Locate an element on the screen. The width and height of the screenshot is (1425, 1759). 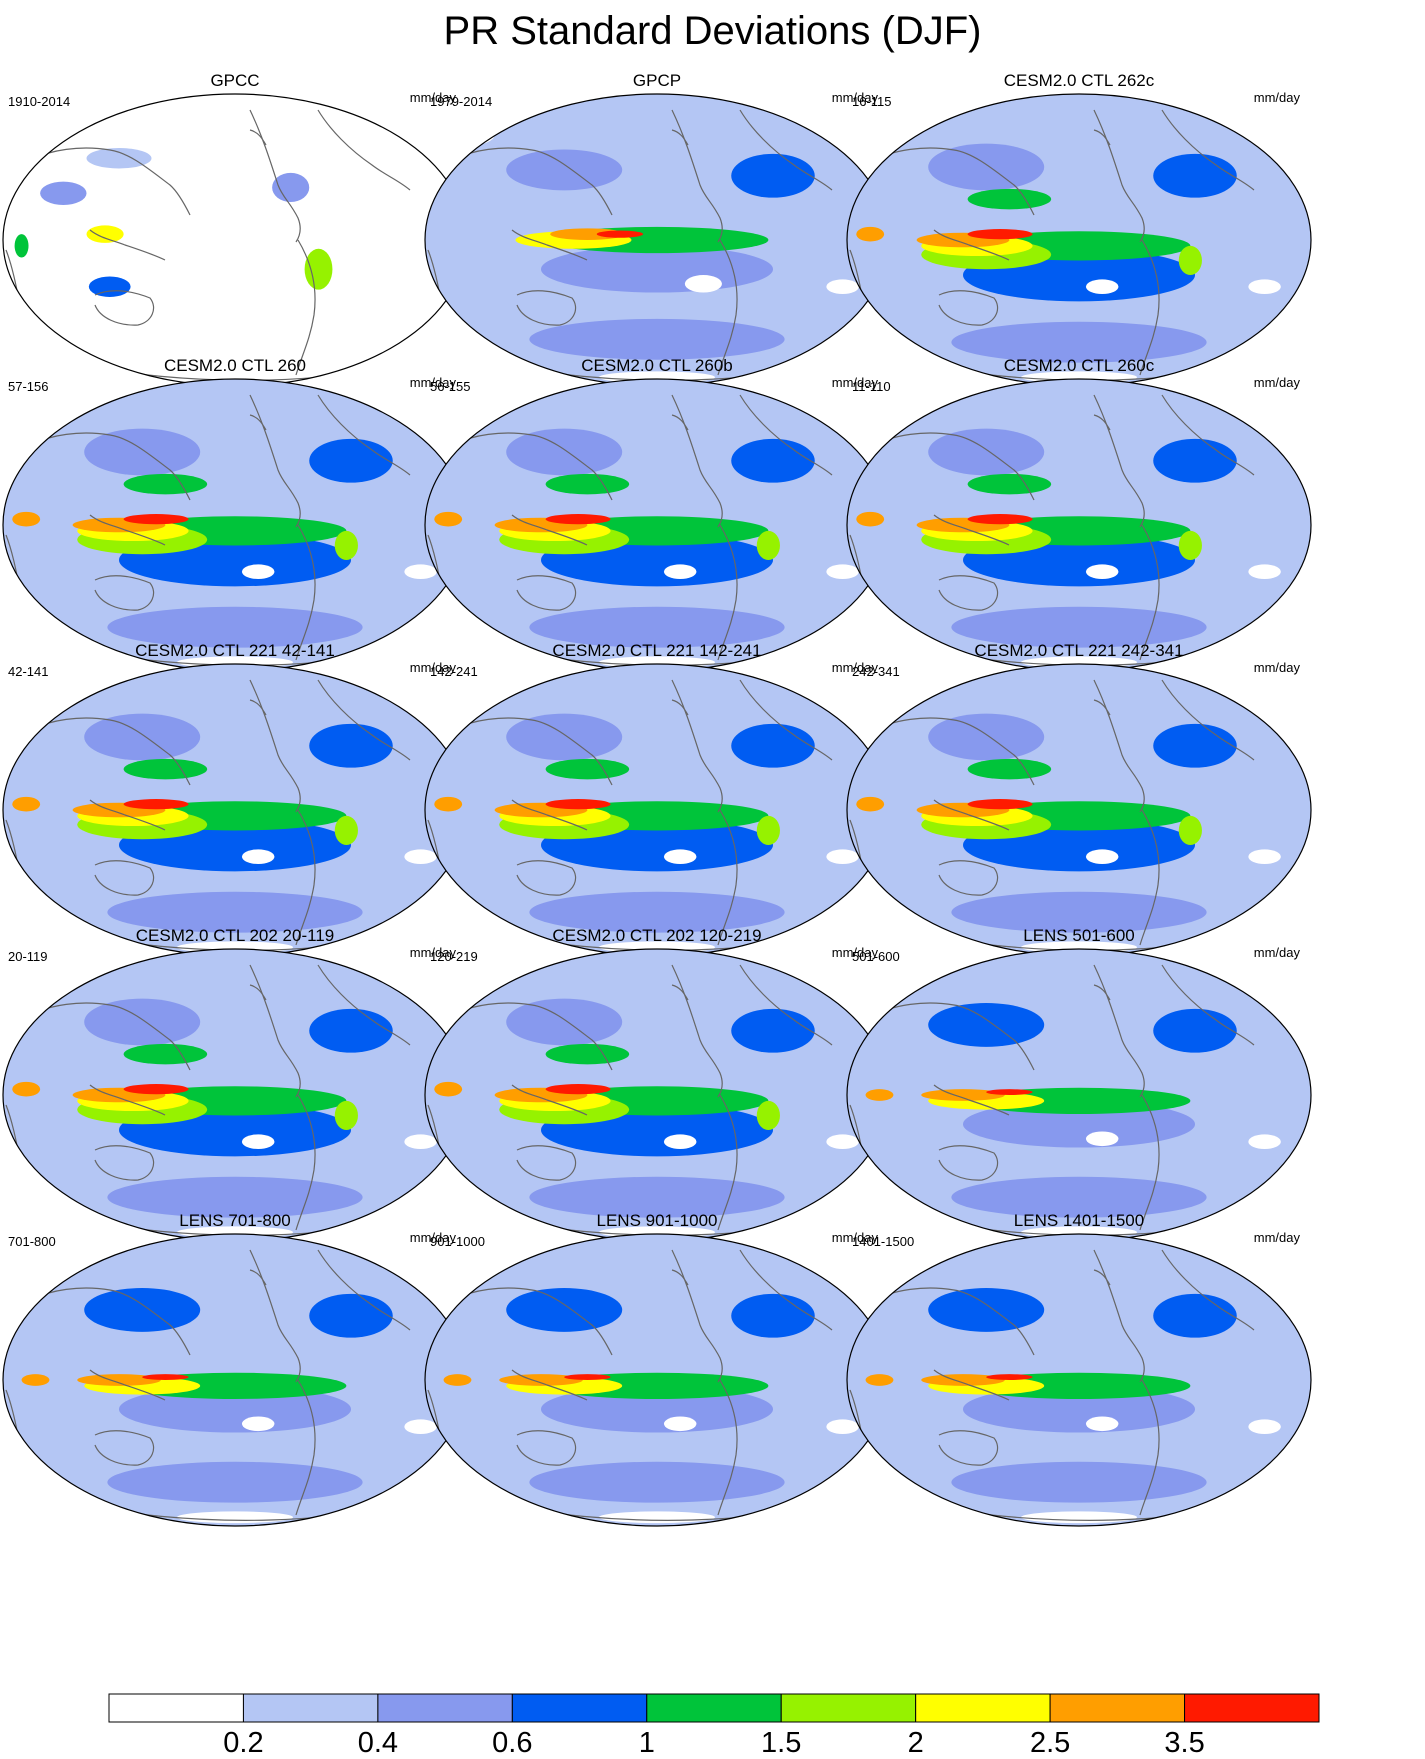
map-panel: CESM2.0 CTL 202 20-119 20-119 mm/day is located at coordinates (235, 1085).